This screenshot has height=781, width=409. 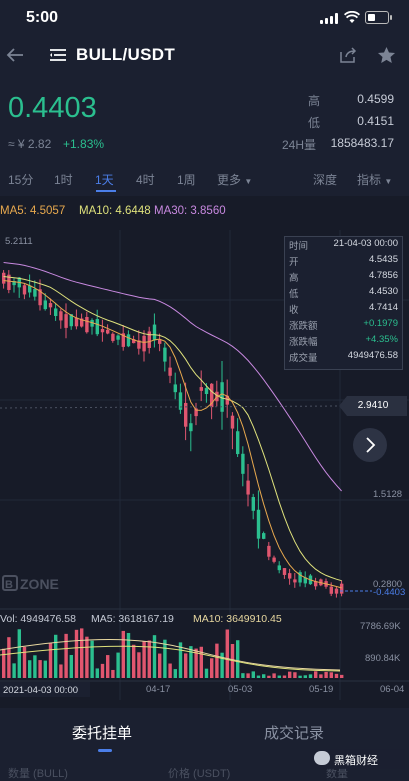 What do you see at coordinates (314, 101) in the screenshot?
I see `stat-label: 高` at bounding box center [314, 101].